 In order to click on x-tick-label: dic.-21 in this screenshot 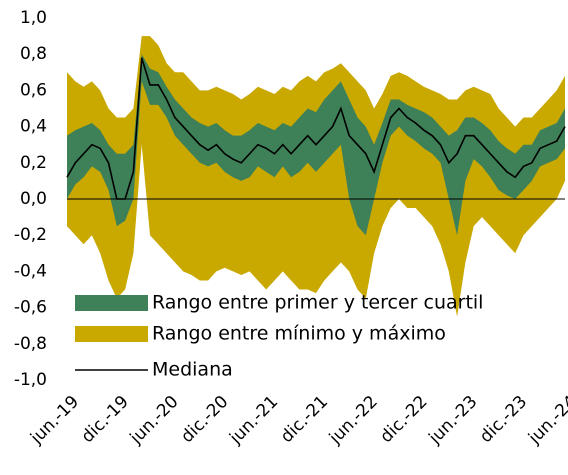, I will do `click(304, 419)`.